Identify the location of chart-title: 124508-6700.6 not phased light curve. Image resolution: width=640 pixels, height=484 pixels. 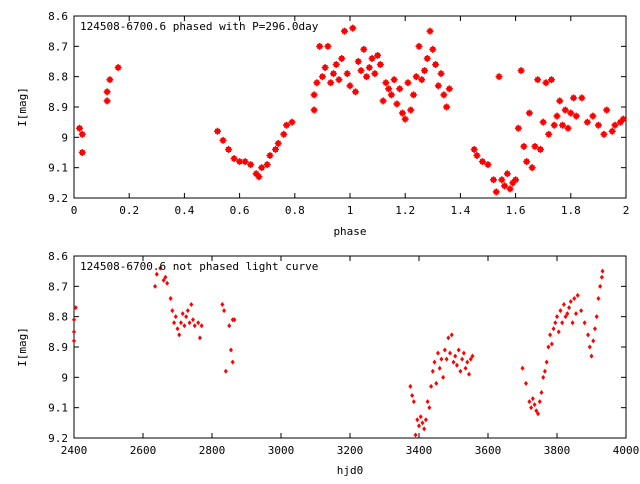
(199, 266).